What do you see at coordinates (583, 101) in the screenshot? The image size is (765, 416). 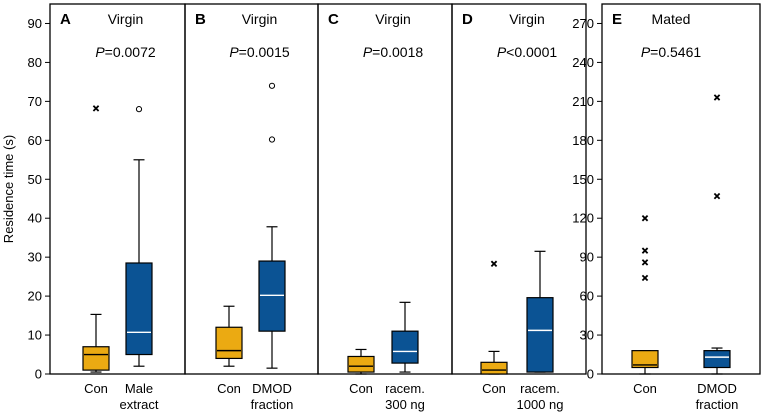 I see `y-tick-label: 210` at bounding box center [583, 101].